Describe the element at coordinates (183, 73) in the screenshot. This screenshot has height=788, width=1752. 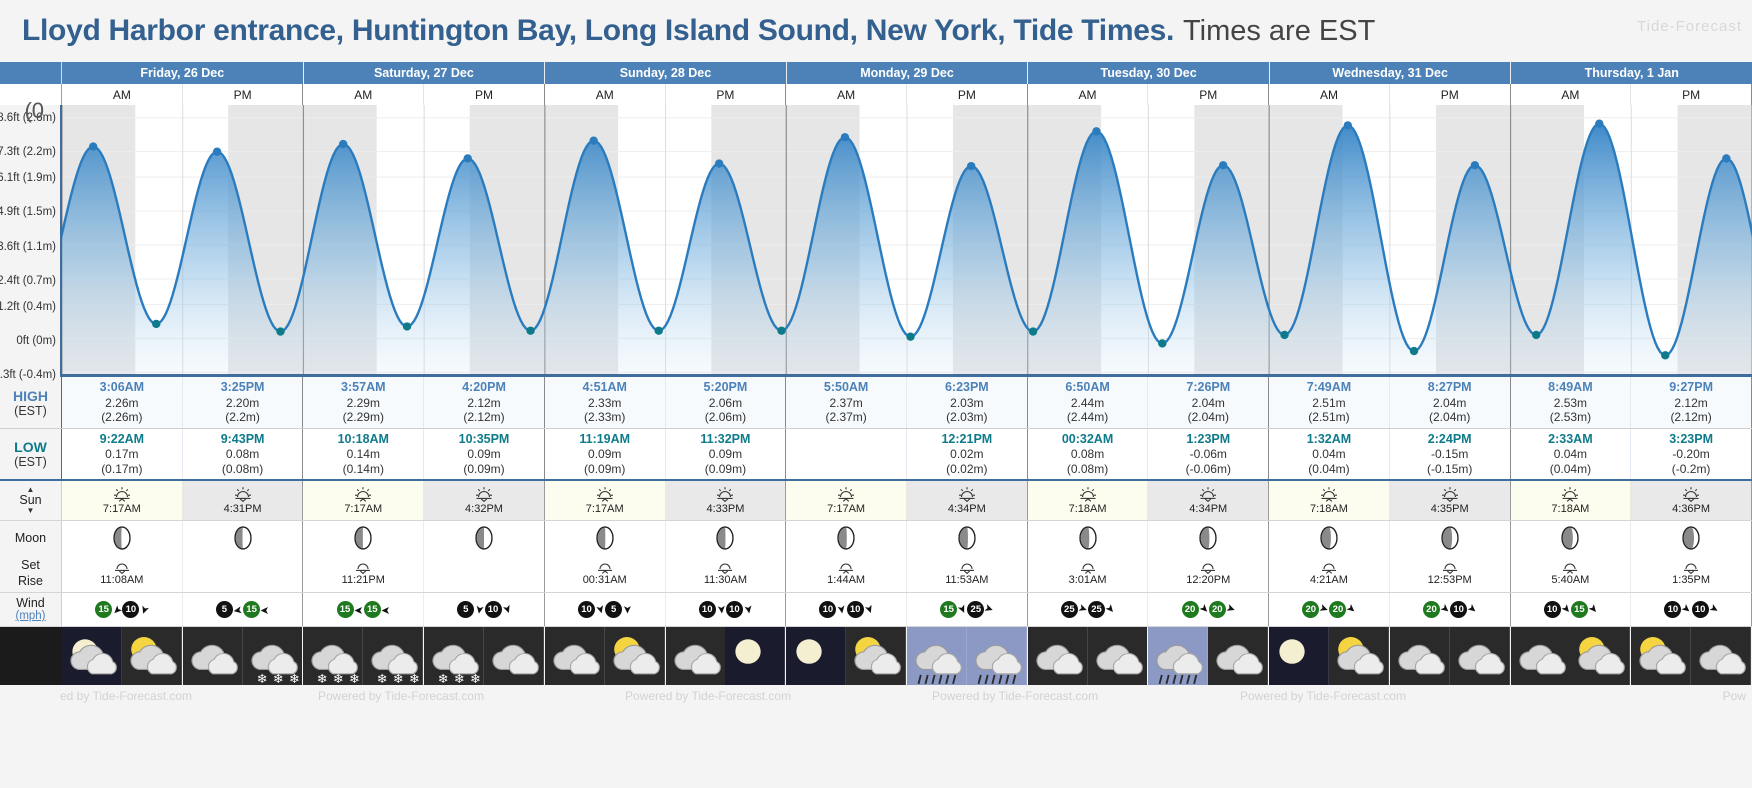
I see `day-header-0: Friday, 26 Dec` at that location.